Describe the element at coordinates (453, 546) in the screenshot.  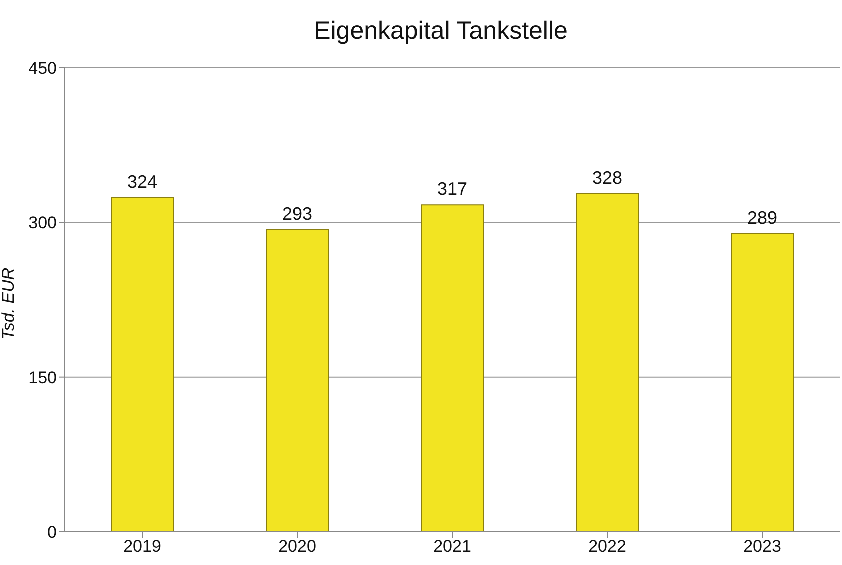
I see `x-tick-label: 2021` at that location.